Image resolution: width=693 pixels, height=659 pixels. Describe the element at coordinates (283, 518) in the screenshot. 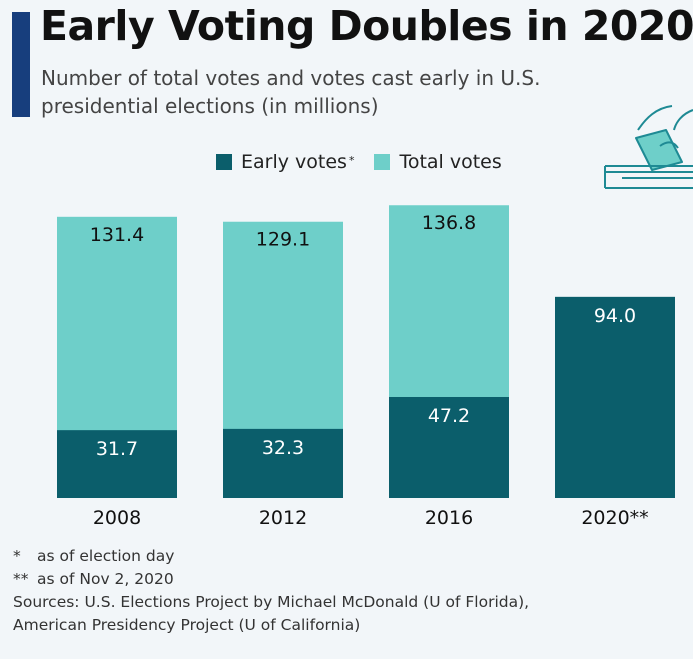

I see `x-tick-label-1: 2012` at that location.